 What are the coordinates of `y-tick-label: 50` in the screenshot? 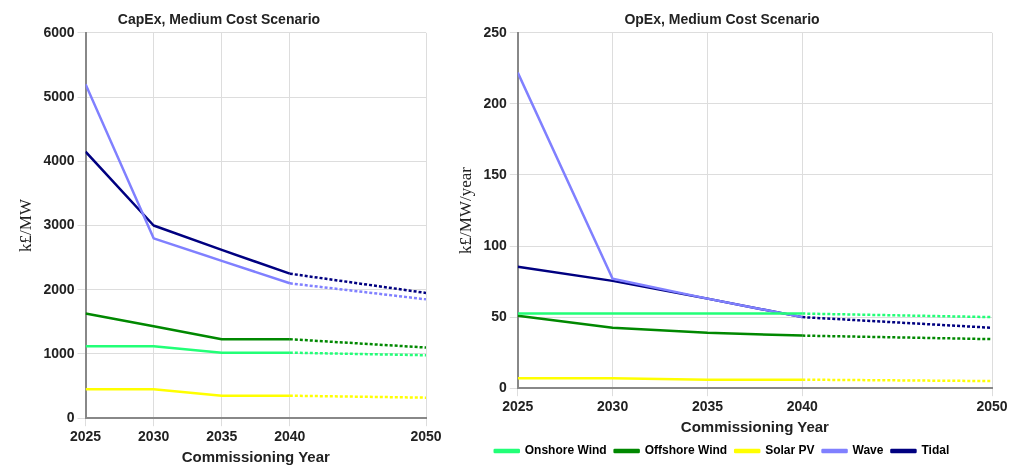 It's located at (499, 315).